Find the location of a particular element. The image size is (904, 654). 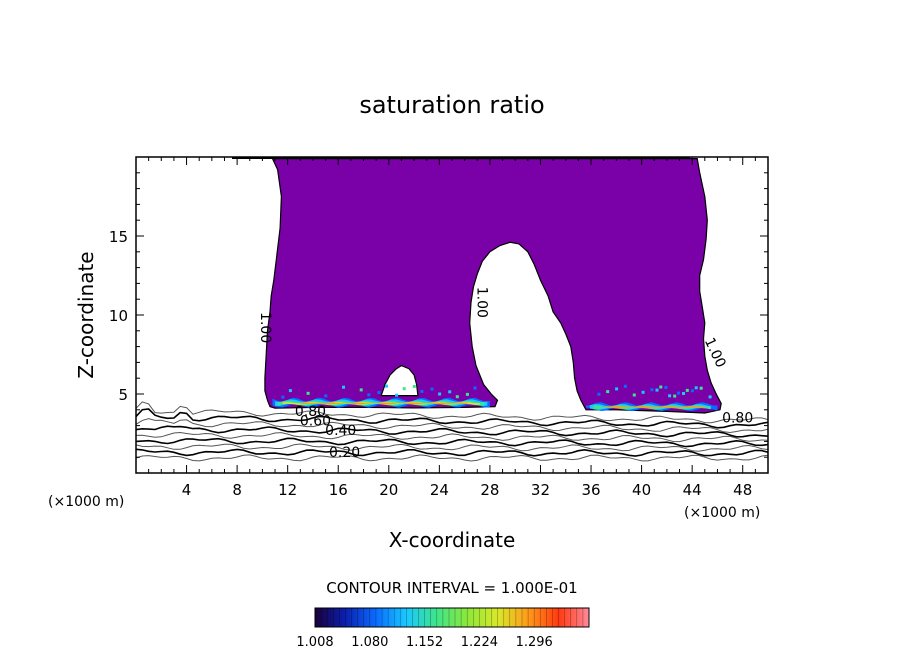

colorbar: 1.008 1.080 1.152 1.224 1.296 is located at coordinates (443, 628).